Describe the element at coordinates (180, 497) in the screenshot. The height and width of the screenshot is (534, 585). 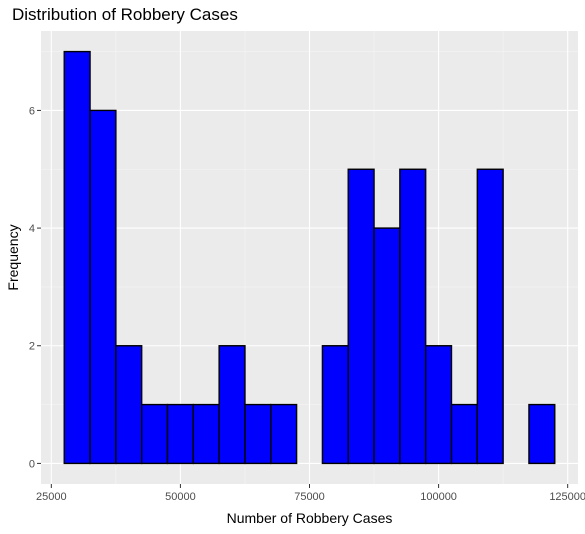
I see `x-tick-label: 50000` at that location.